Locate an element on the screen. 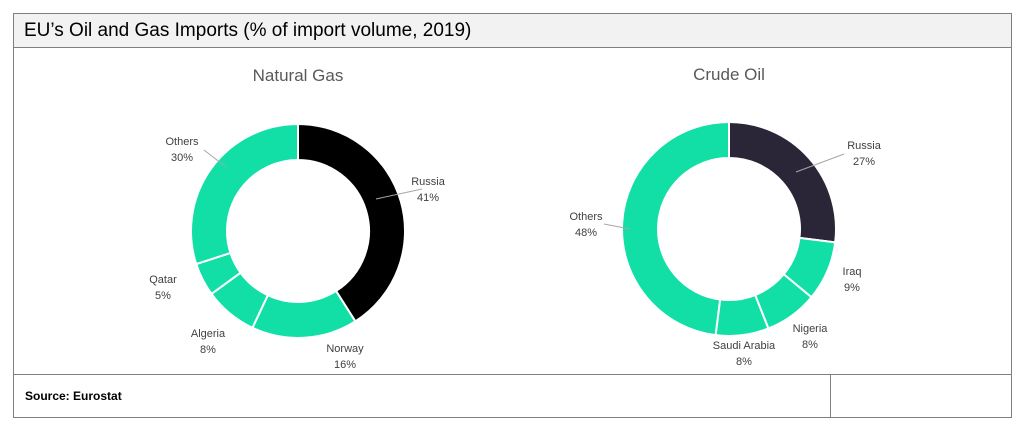 The height and width of the screenshot is (432, 1024). footer-divider is located at coordinates (830, 396).